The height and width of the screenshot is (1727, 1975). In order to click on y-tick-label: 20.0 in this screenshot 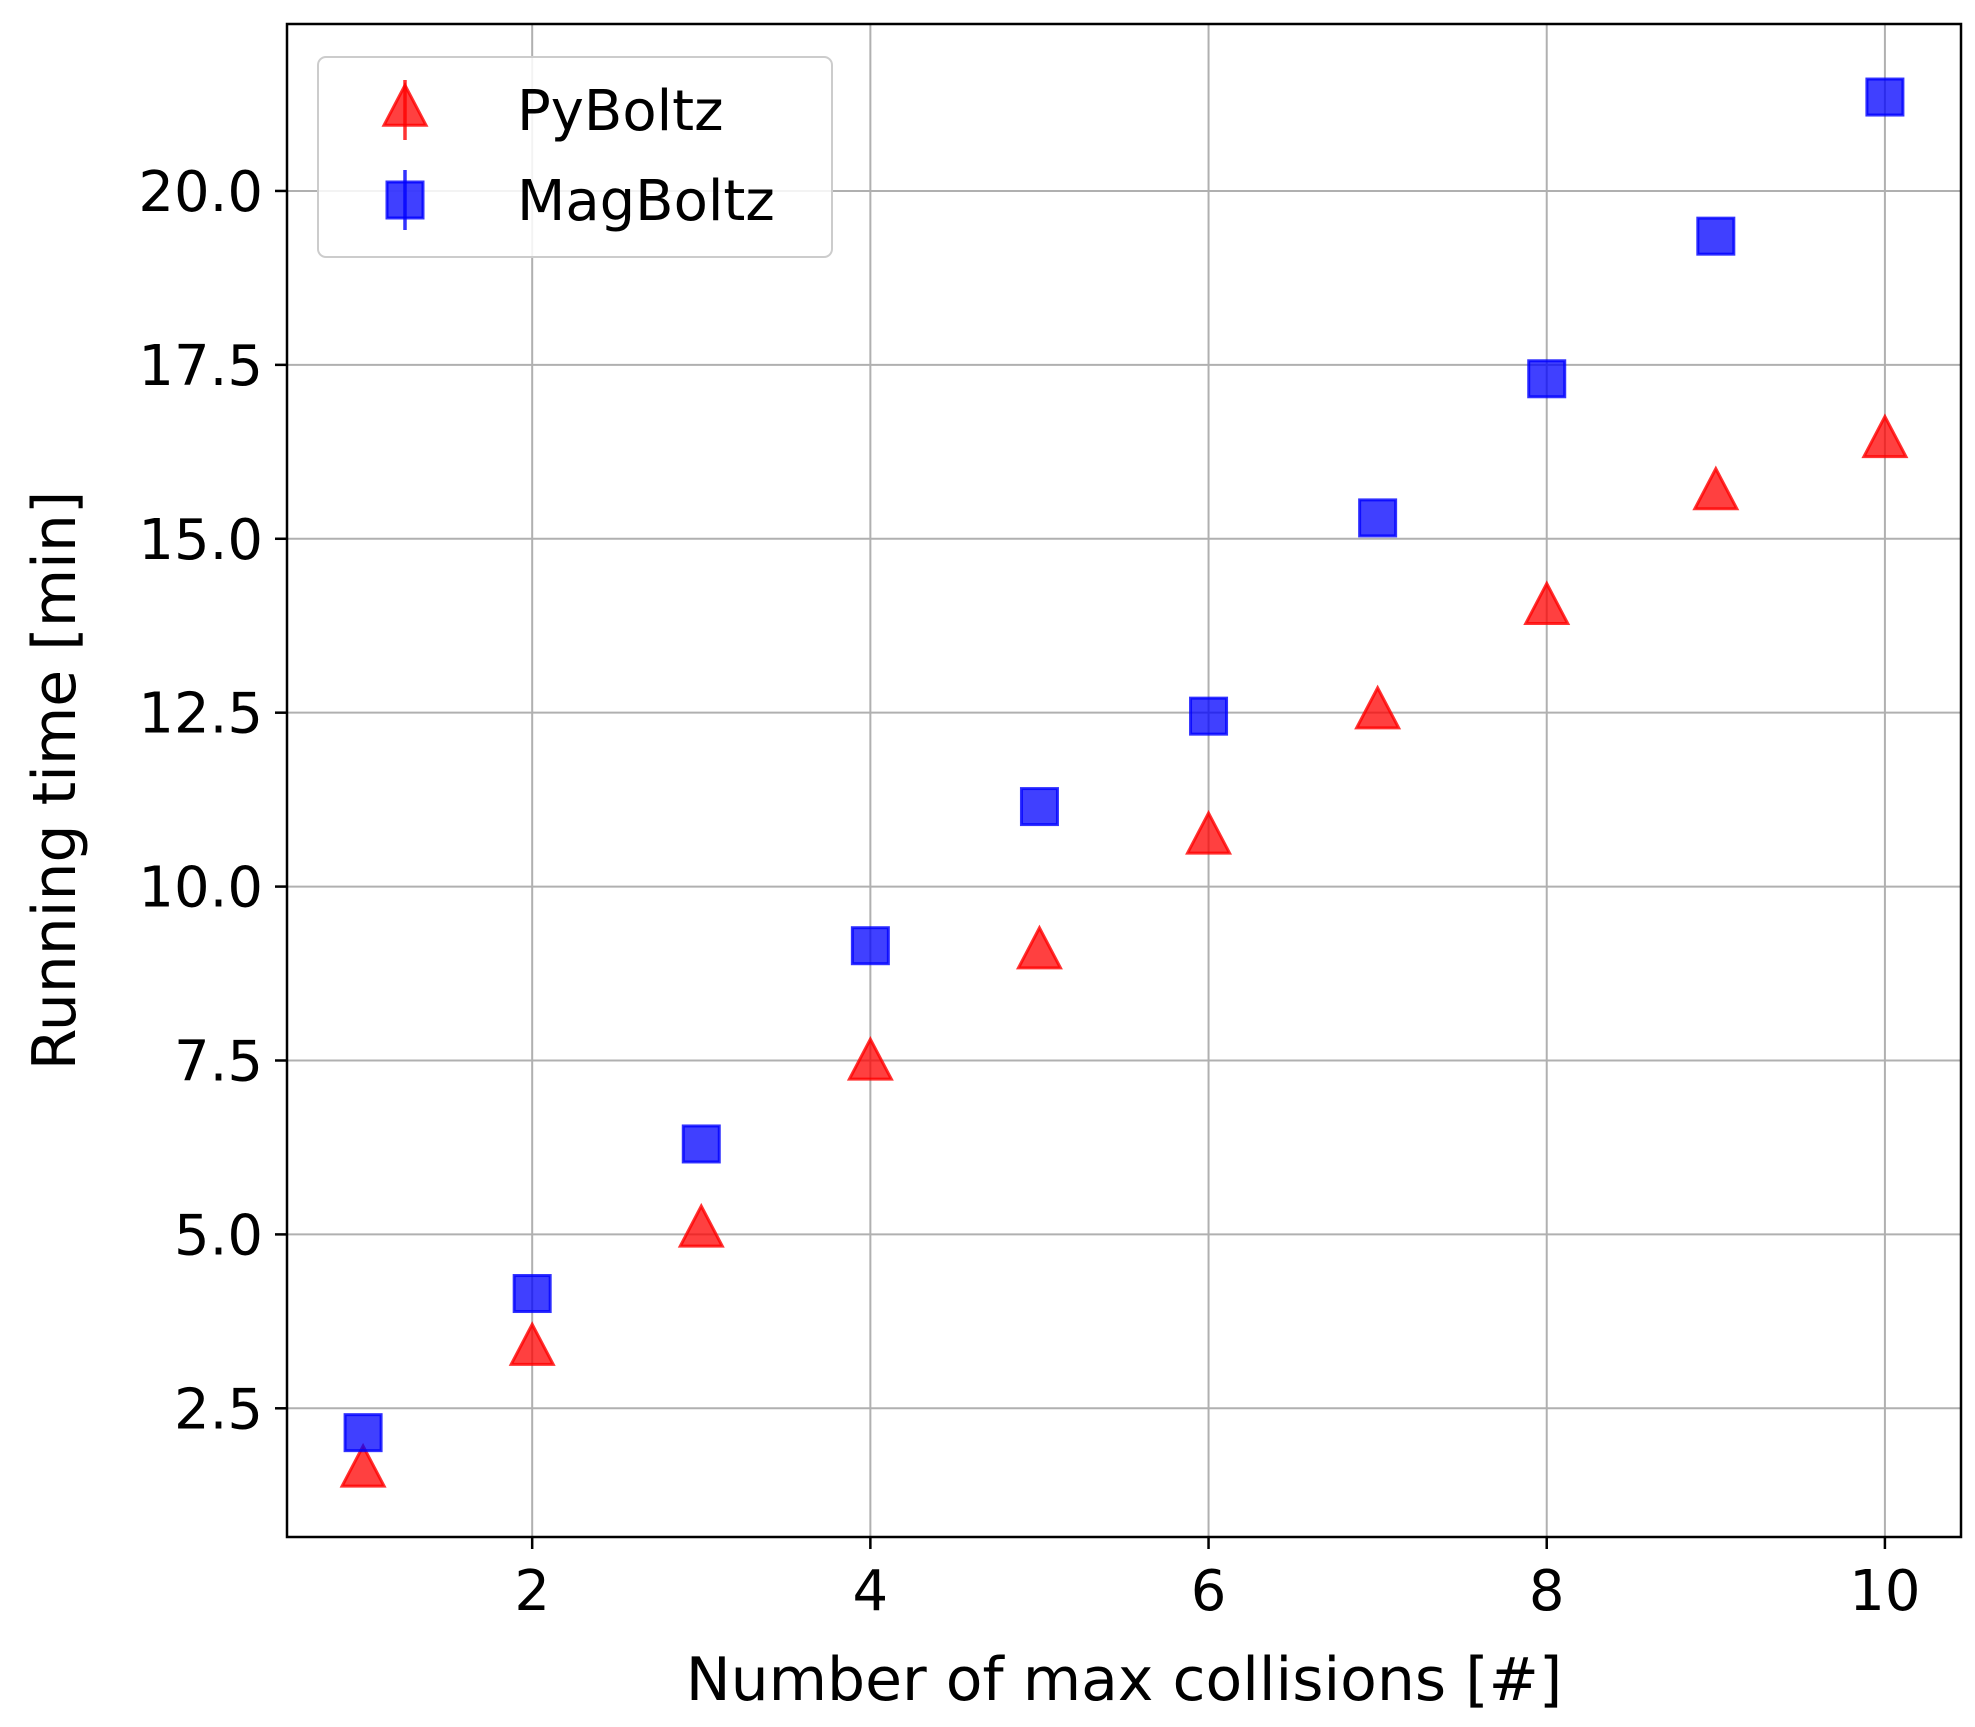, I will do `click(200, 192)`.